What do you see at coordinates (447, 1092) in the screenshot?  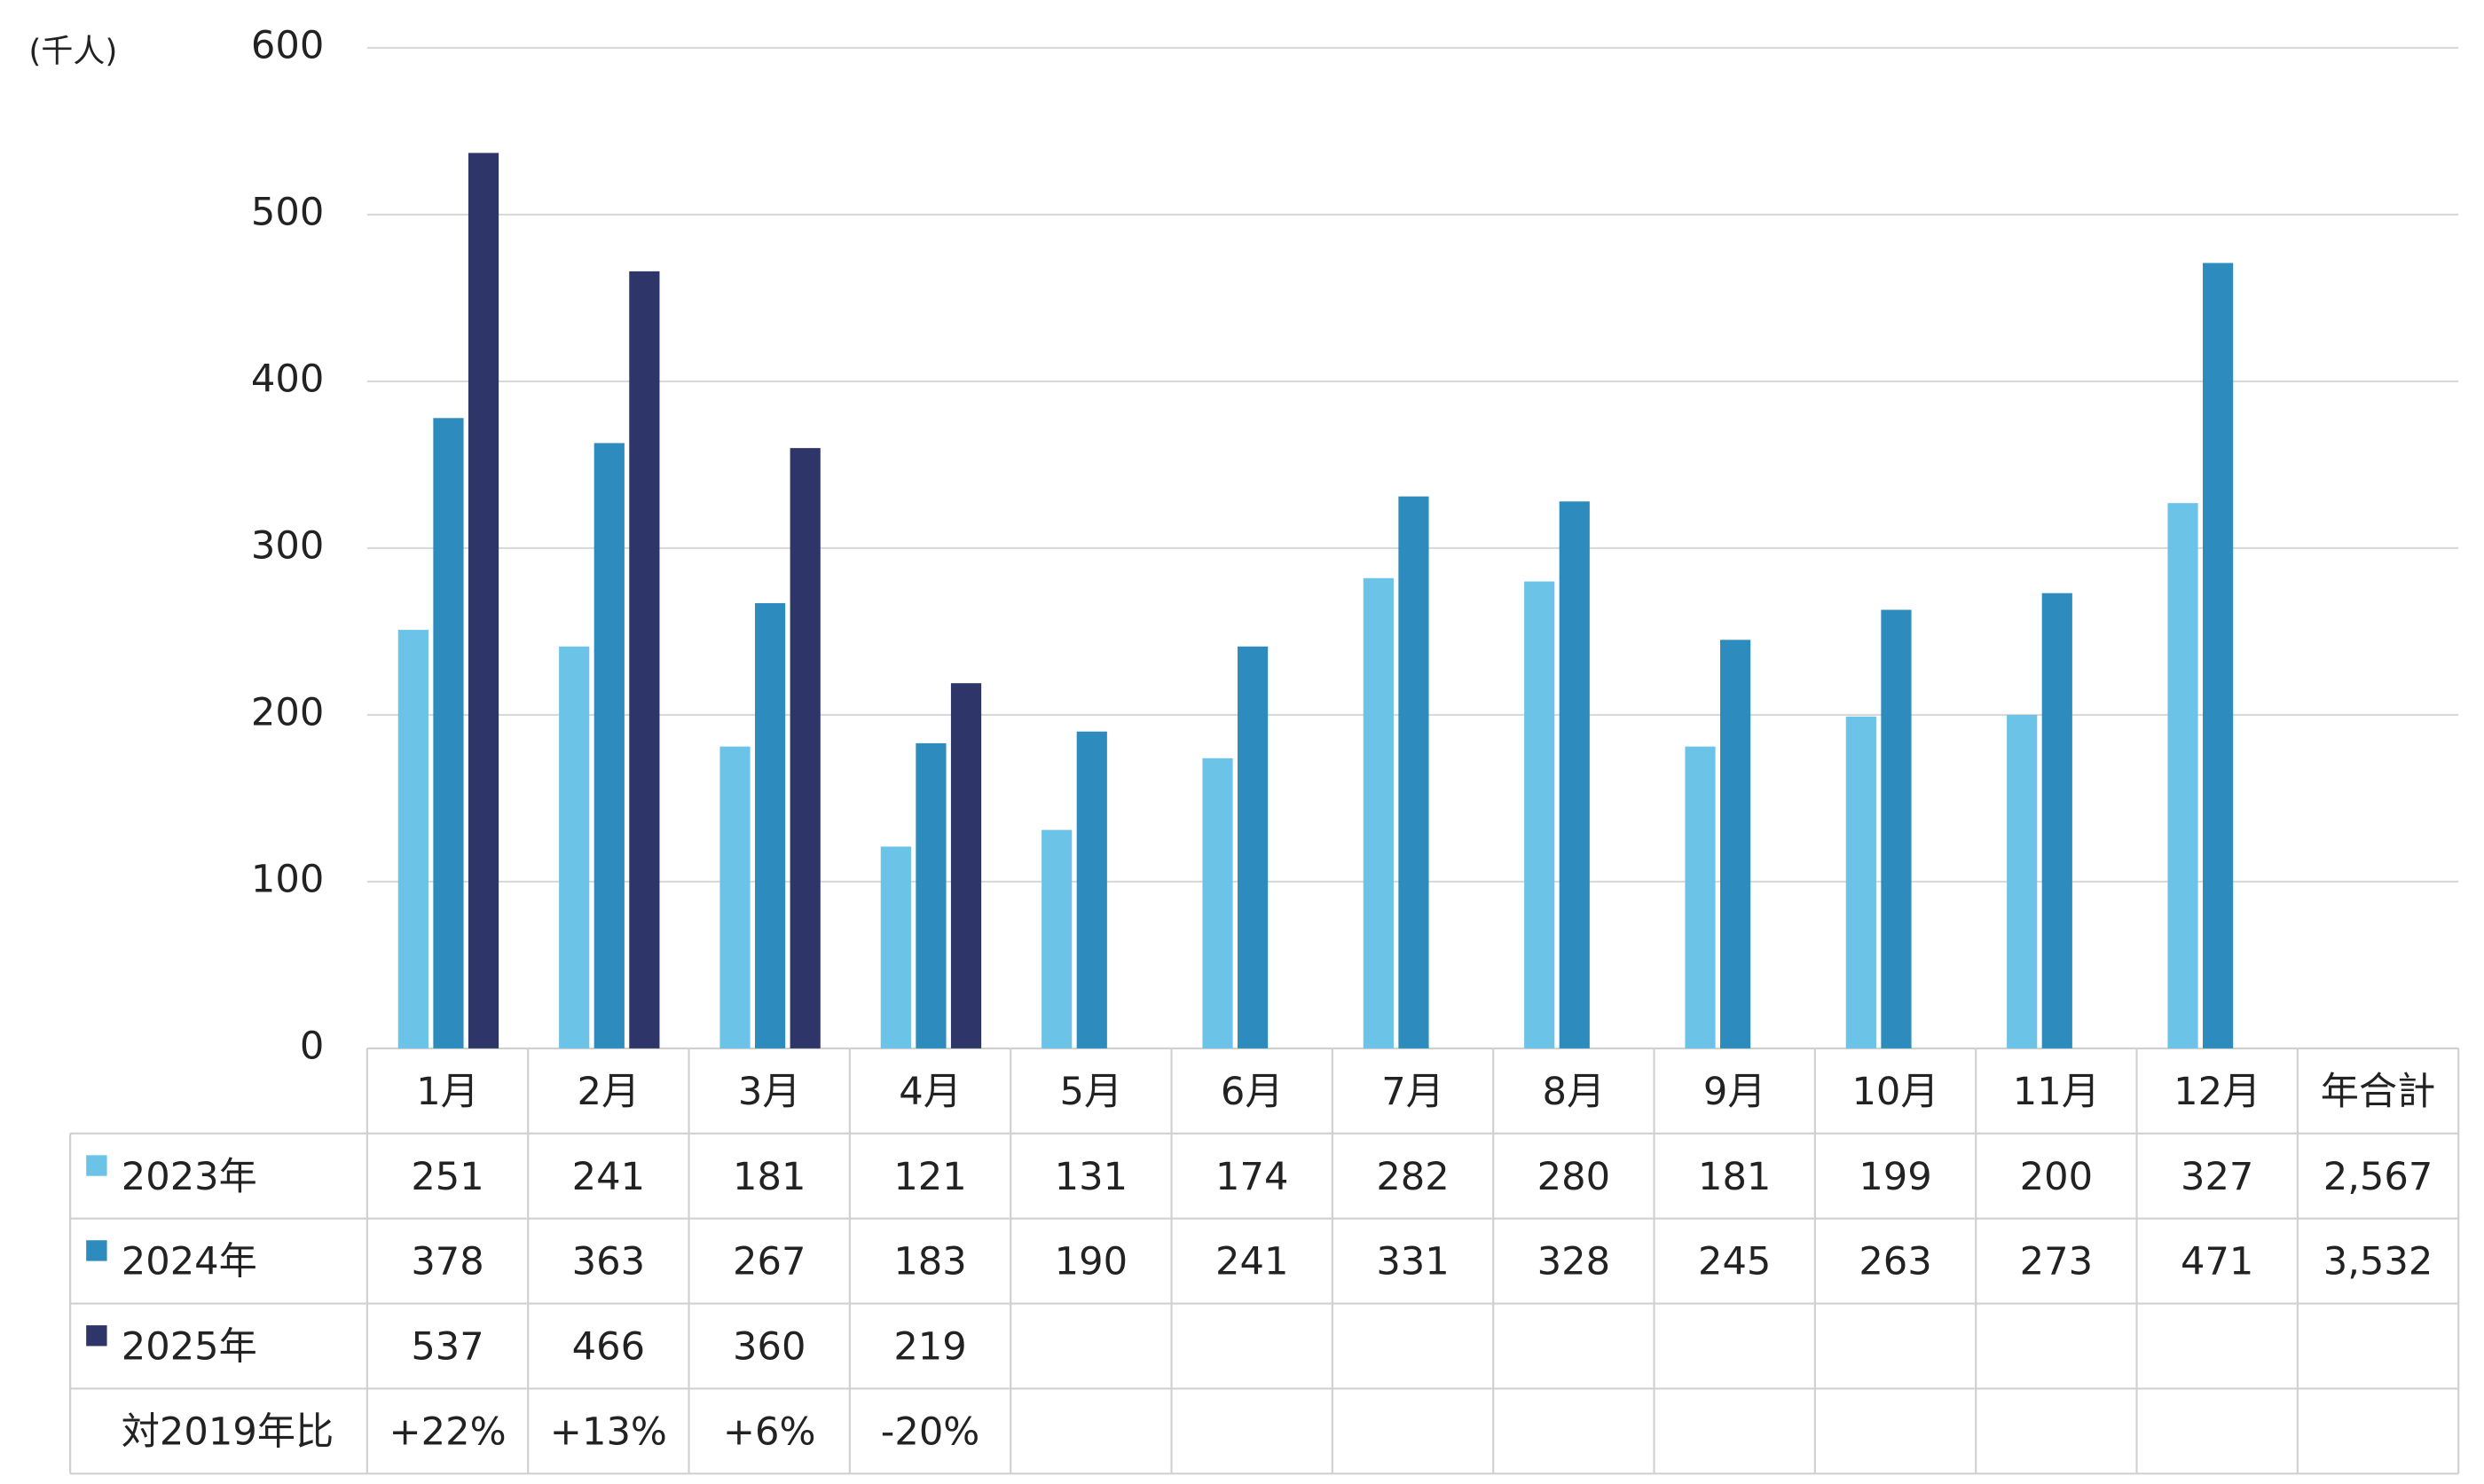 I see `x-tick-label: 1月` at bounding box center [447, 1092].